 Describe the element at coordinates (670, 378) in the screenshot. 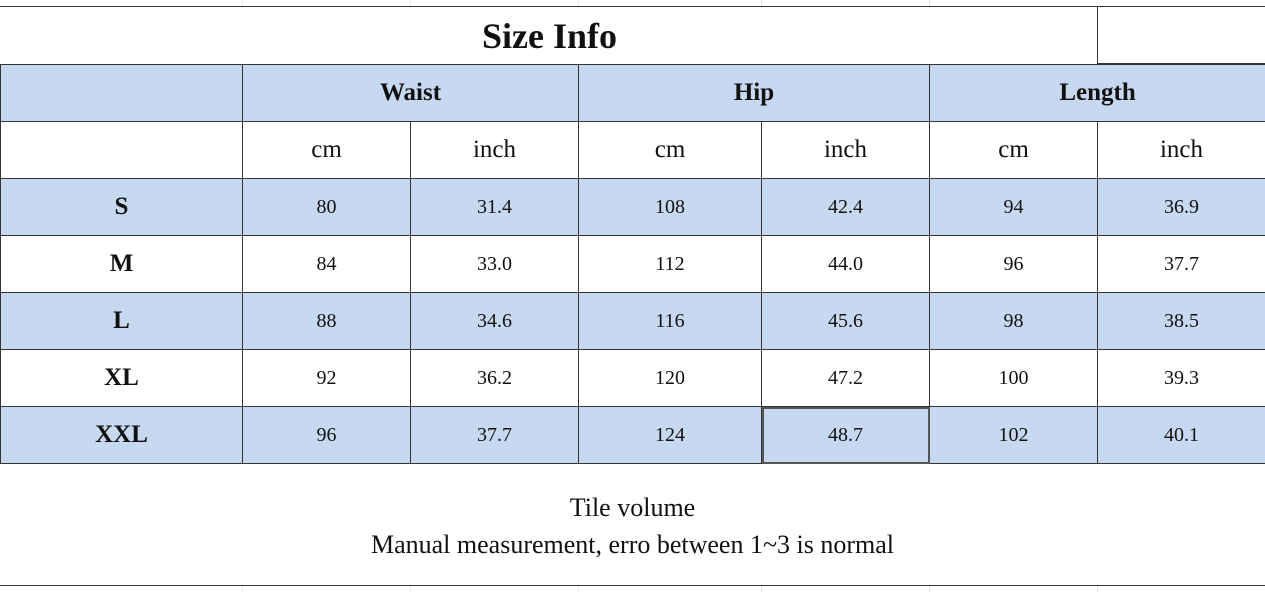

I see `value-cell: 120` at that location.